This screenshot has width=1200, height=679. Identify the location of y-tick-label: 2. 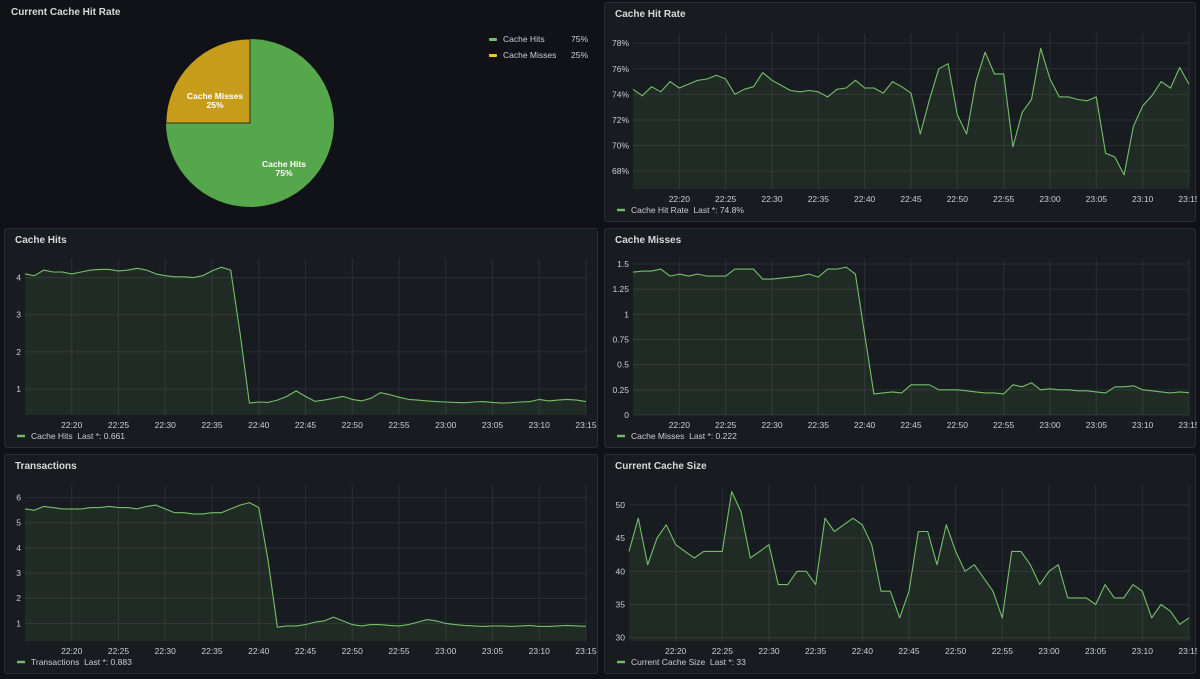
(18, 352).